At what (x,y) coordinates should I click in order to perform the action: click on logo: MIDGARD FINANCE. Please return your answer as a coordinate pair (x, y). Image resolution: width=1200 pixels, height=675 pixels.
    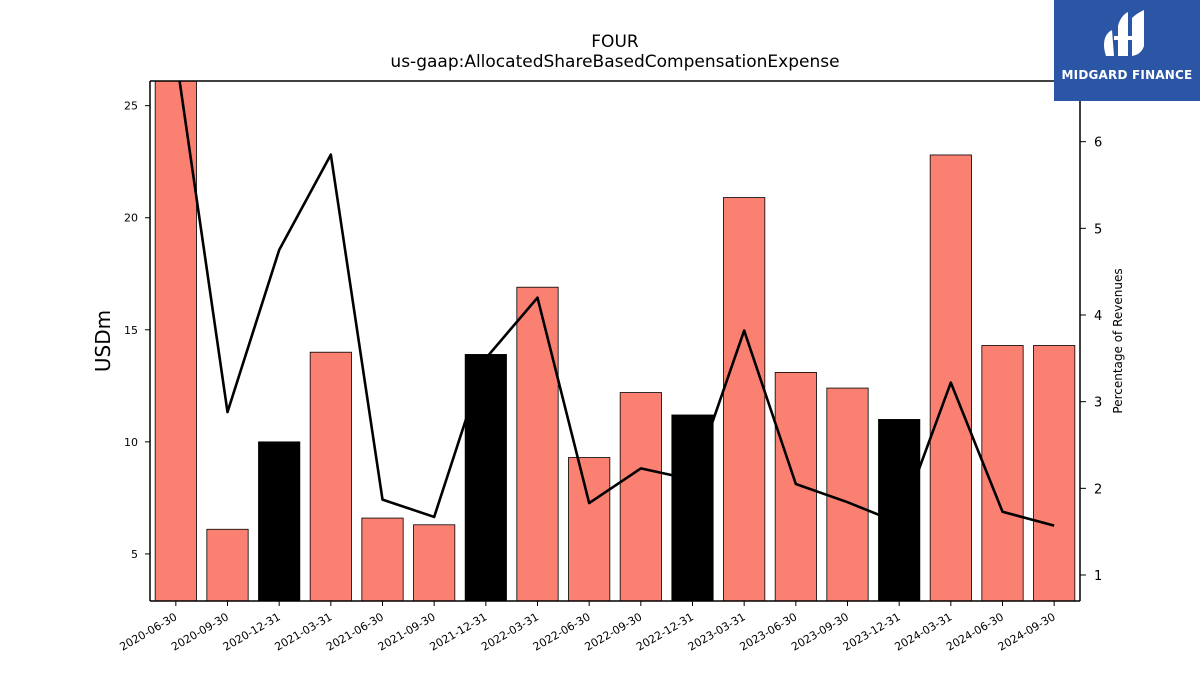
    Looking at the image, I should click on (1127, 50).